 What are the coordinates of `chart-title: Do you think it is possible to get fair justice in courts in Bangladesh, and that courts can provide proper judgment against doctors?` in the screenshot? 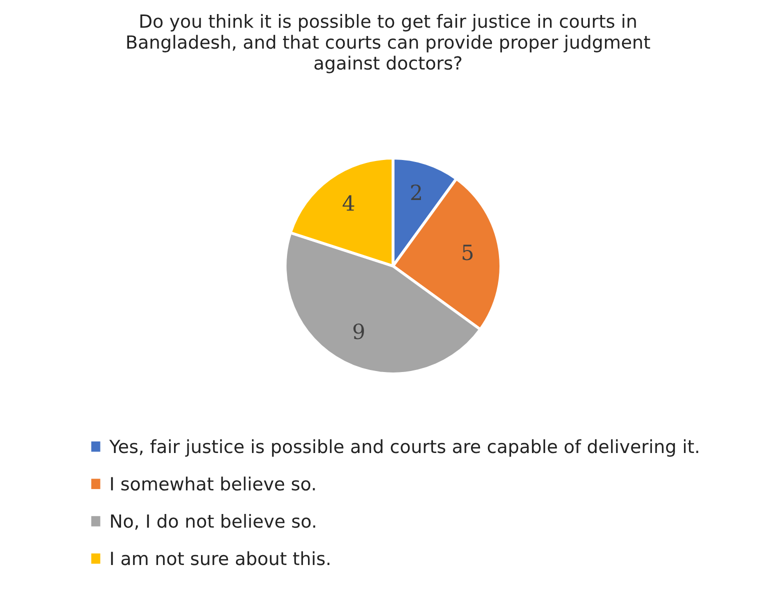 It's located at (388, 44).